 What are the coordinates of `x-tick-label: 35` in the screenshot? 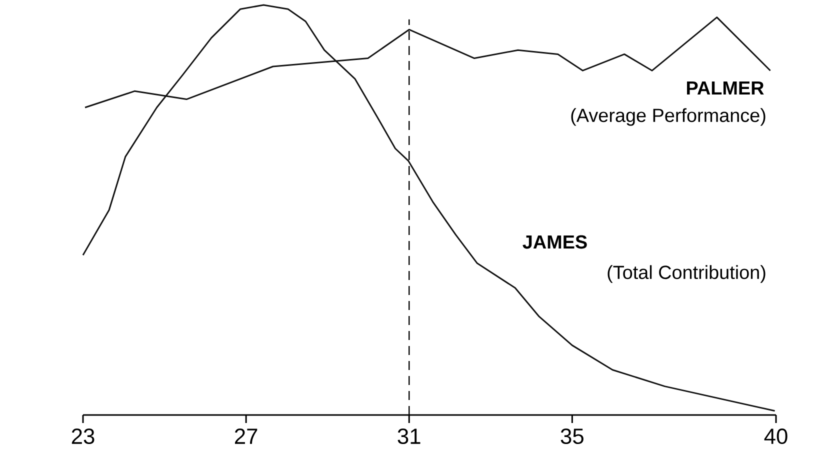 It's located at (572, 436).